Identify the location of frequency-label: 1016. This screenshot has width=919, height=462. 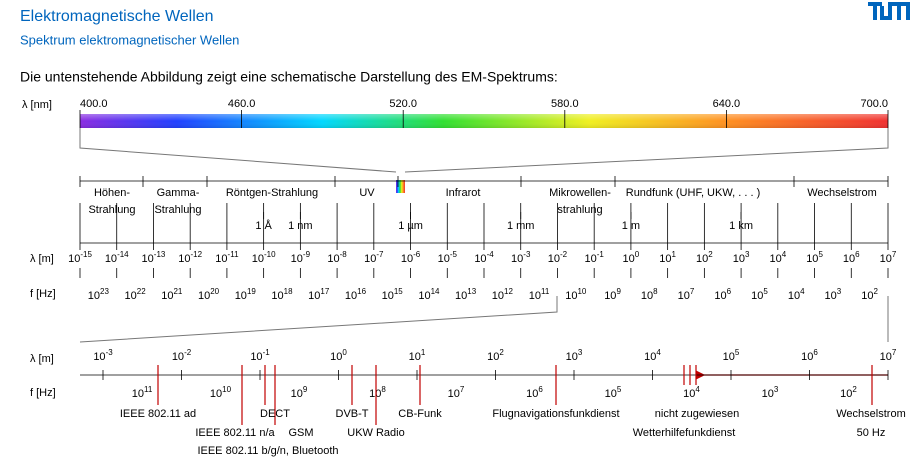
(356, 294).